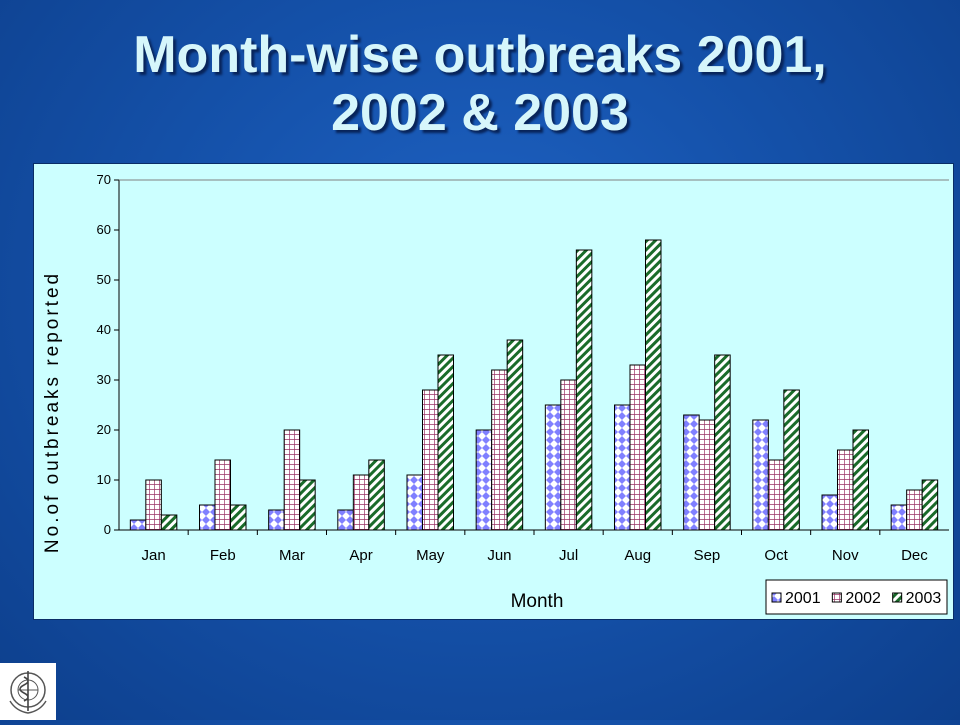 The image size is (960, 725). Describe the element at coordinates (791, 460) in the screenshot. I see `bar-2003-oct` at that location.